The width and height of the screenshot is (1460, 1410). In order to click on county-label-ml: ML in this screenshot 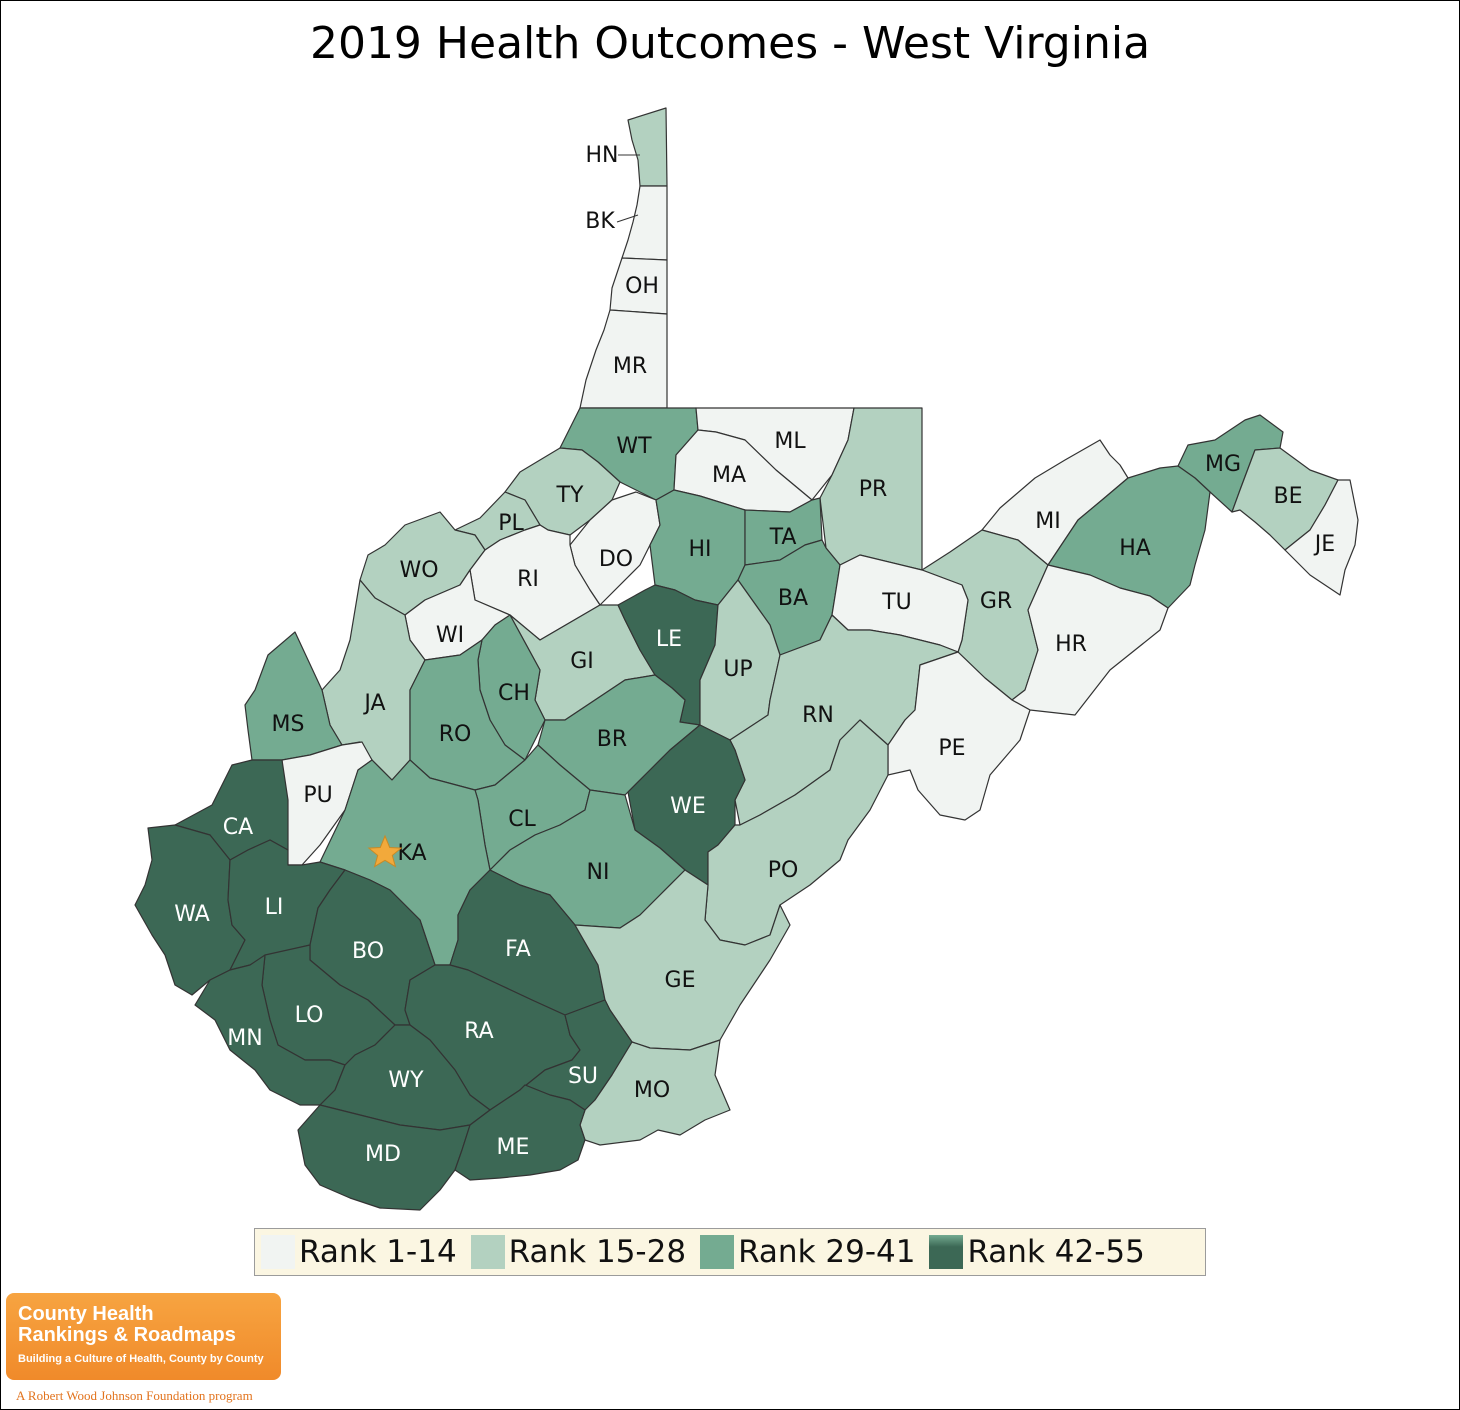, I will do `click(790, 441)`.